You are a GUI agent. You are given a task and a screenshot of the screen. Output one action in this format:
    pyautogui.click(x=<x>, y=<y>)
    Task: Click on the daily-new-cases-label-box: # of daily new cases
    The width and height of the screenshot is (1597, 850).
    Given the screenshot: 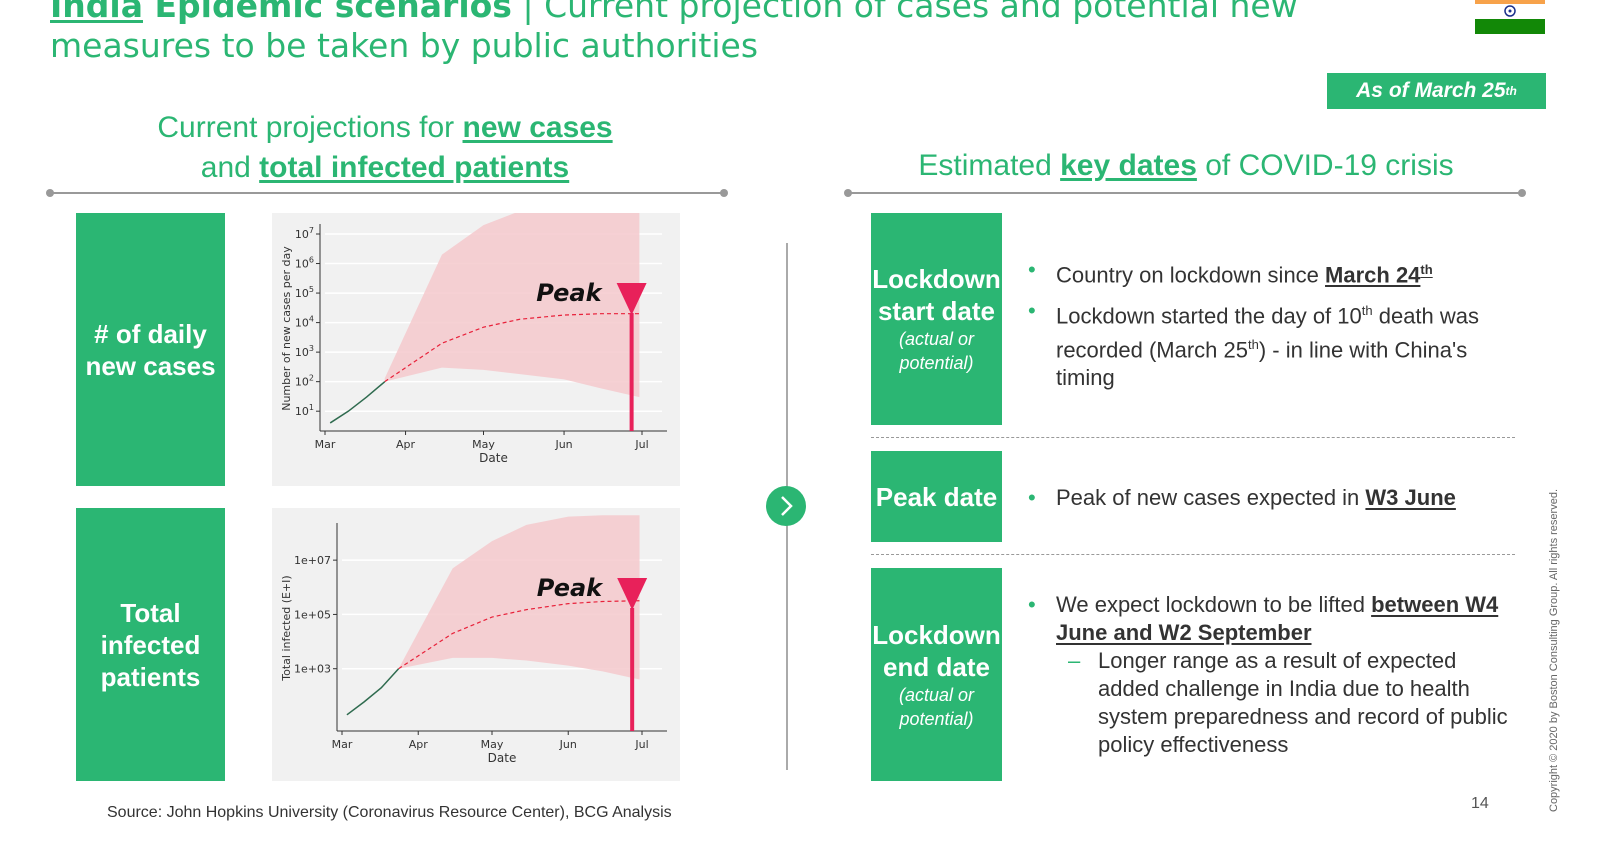 What is the action you would take?
    pyautogui.click(x=150, y=349)
    